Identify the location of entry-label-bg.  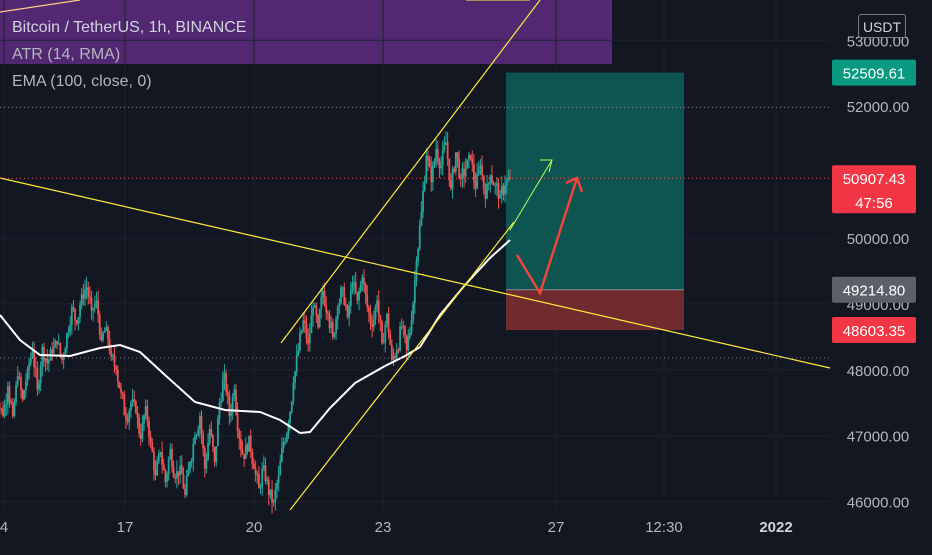
(874, 289).